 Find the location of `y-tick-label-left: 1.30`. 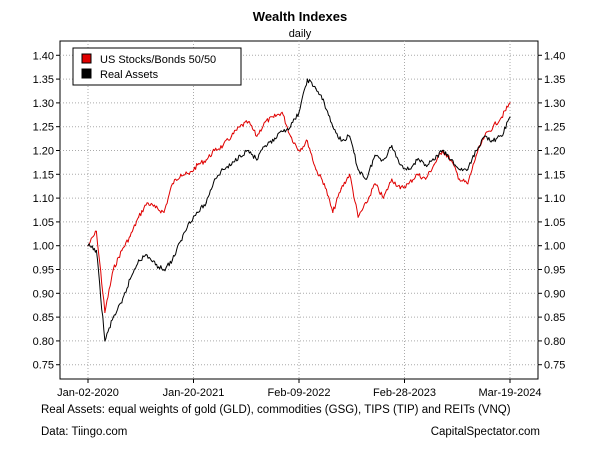

y-tick-label-left: 1.30 is located at coordinates (43, 104).